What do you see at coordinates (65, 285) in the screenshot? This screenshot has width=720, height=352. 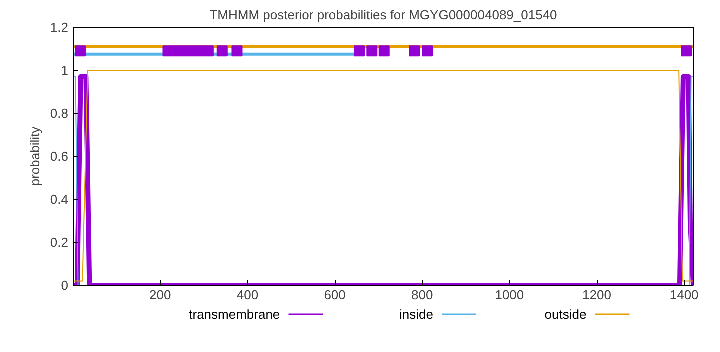 I see `y-tick-label: 0` at bounding box center [65, 285].